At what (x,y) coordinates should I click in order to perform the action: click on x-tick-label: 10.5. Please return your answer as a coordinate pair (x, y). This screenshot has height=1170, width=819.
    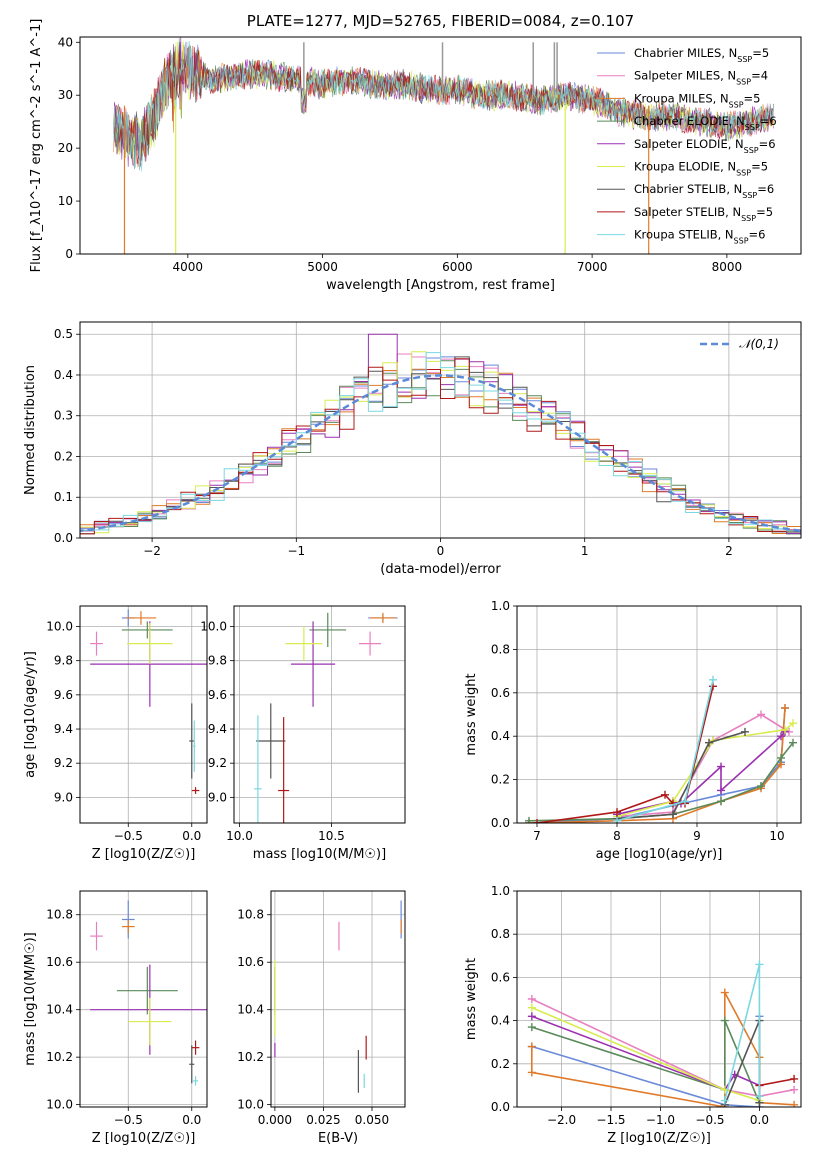
    Looking at the image, I should click on (331, 836).